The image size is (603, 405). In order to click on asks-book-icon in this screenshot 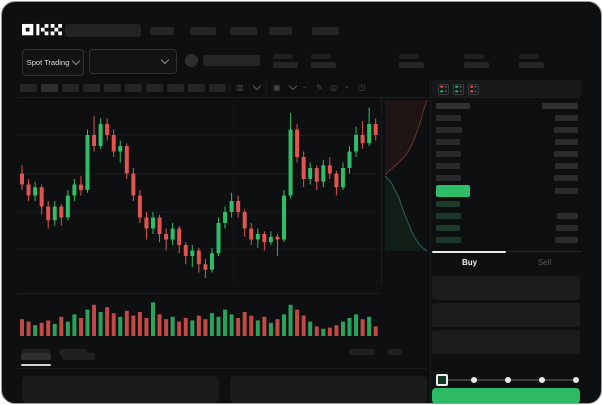, I will do `click(473, 89)`.